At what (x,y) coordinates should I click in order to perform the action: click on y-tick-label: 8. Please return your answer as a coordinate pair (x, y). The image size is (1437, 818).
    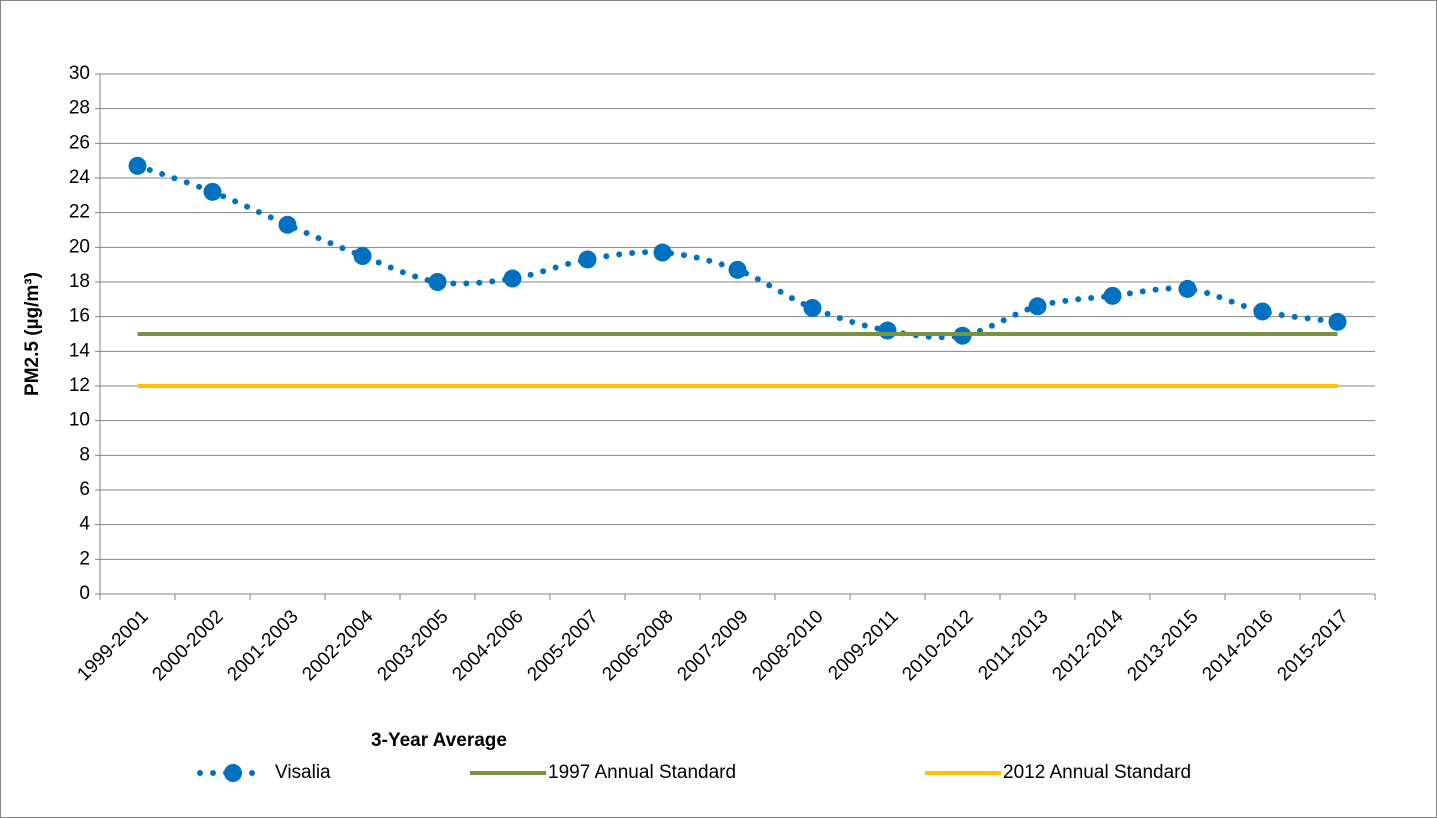
    Looking at the image, I should click on (84, 454).